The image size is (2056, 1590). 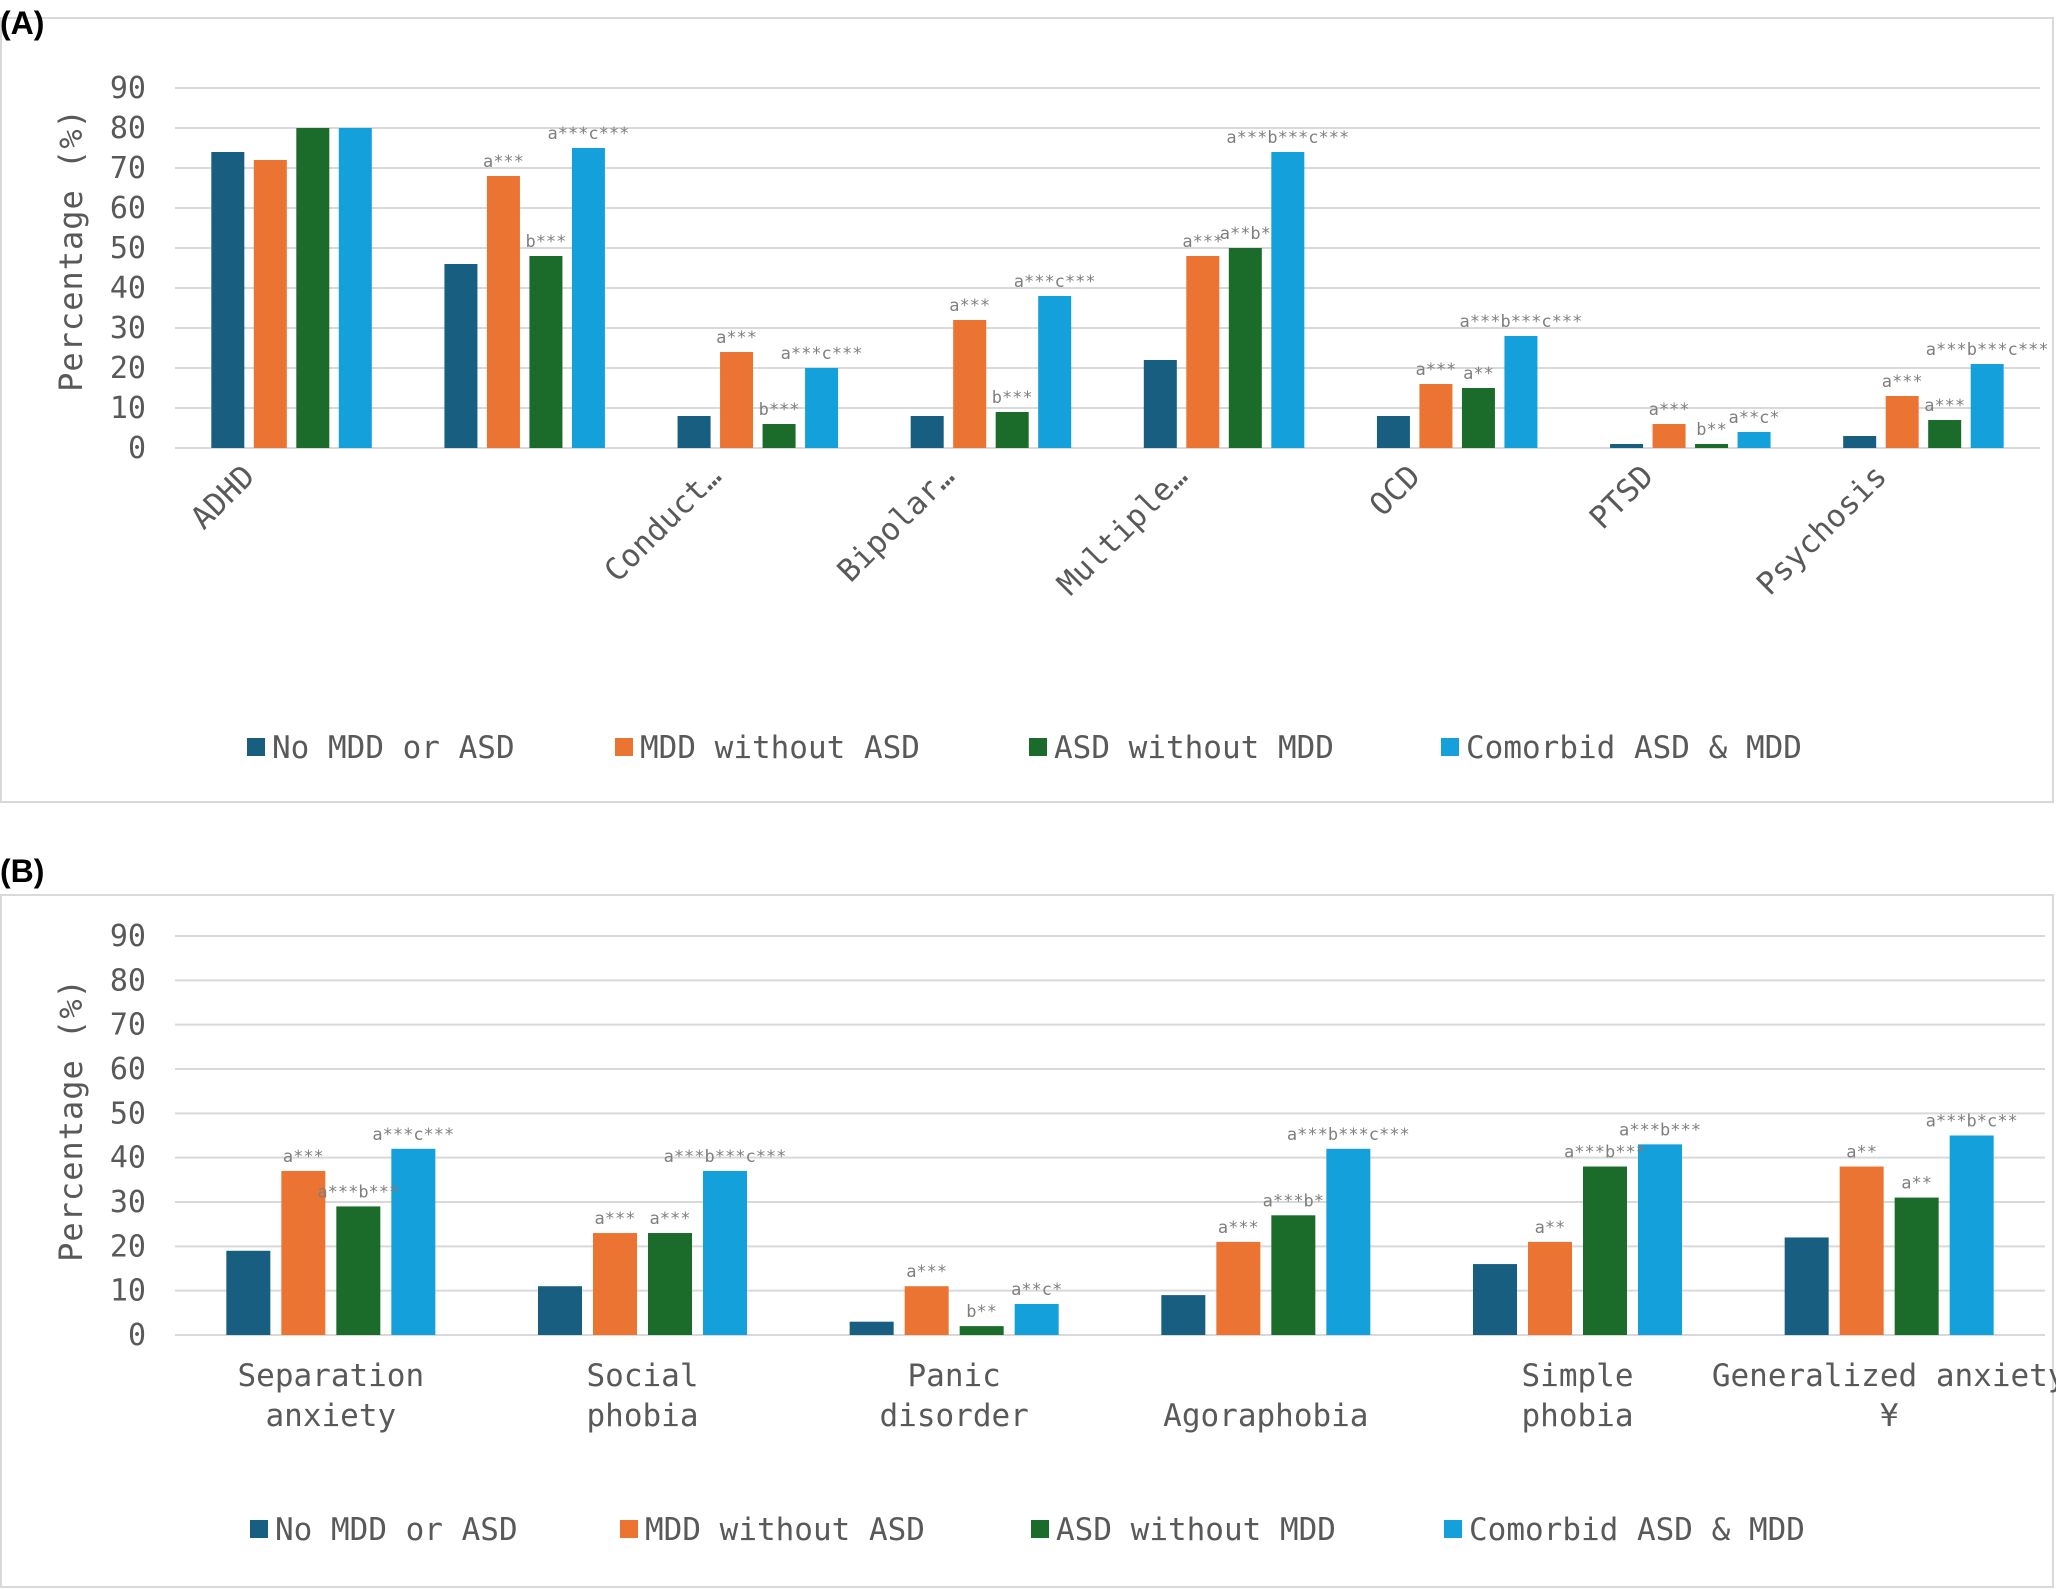 What do you see at coordinates (1435, 370) in the screenshot?
I see `significance-label-5-1: a***` at bounding box center [1435, 370].